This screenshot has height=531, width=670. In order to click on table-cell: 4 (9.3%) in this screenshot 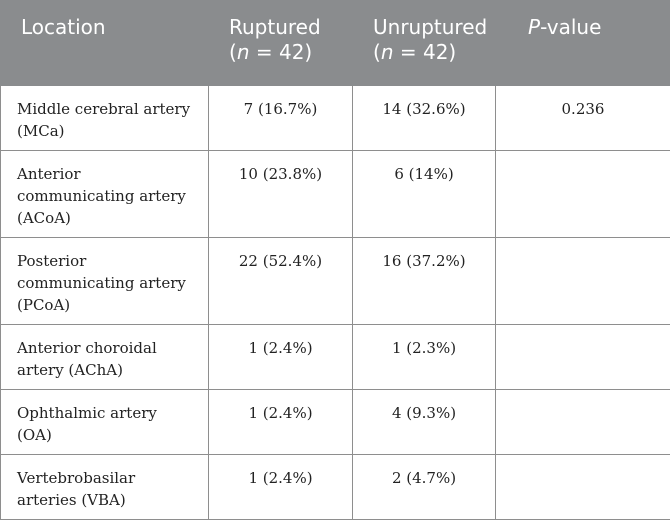, I will do `click(424, 422)`.